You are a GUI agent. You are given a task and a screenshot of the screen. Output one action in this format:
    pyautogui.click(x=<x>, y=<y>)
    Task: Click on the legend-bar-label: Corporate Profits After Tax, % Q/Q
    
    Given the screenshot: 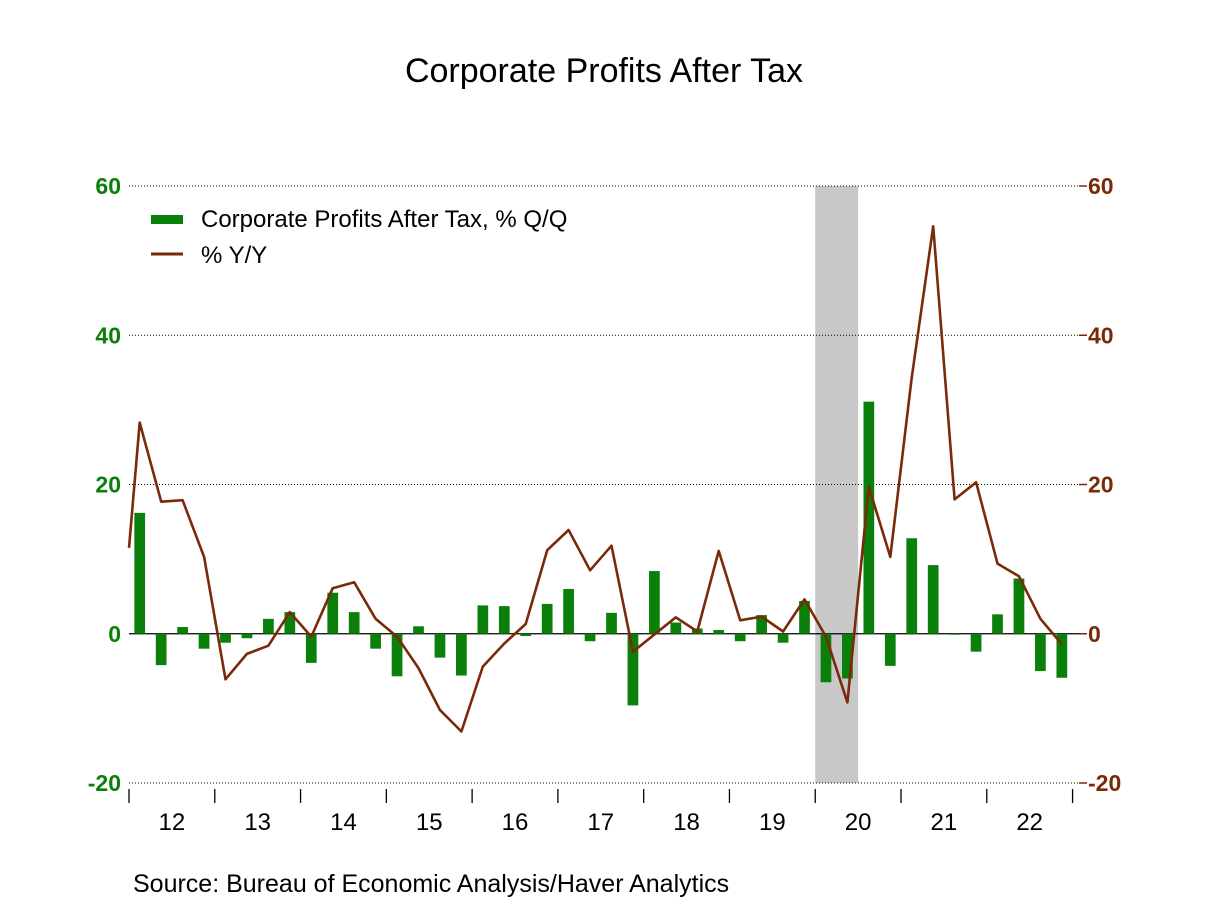 What is the action you would take?
    pyautogui.click(x=384, y=219)
    